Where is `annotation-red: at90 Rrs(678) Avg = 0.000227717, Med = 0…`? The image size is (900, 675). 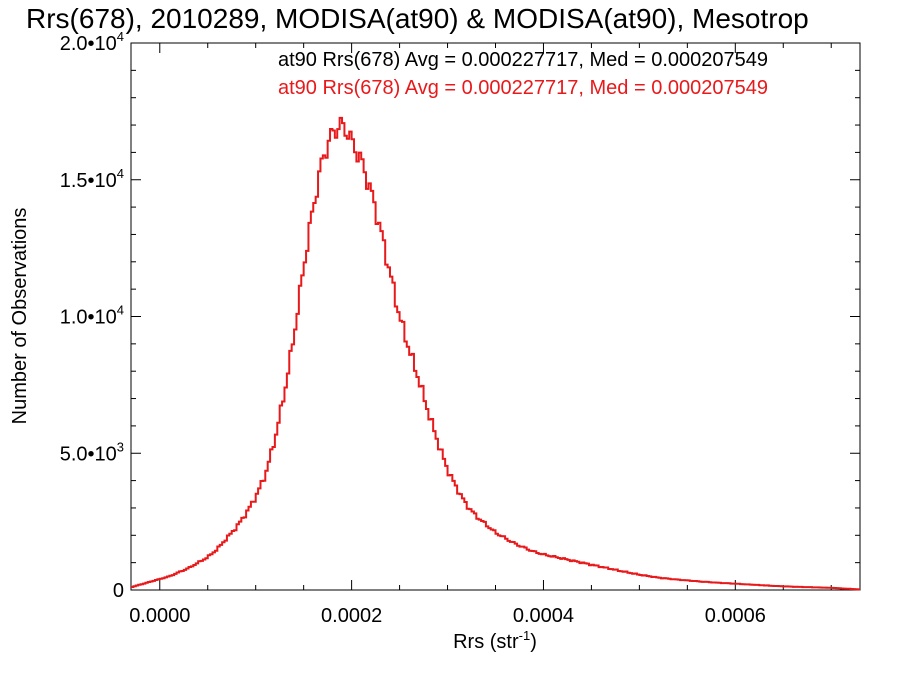 annotation-red: at90 Rrs(678) Avg = 0.000227717, Med = 0… is located at coordinates (523, 88).